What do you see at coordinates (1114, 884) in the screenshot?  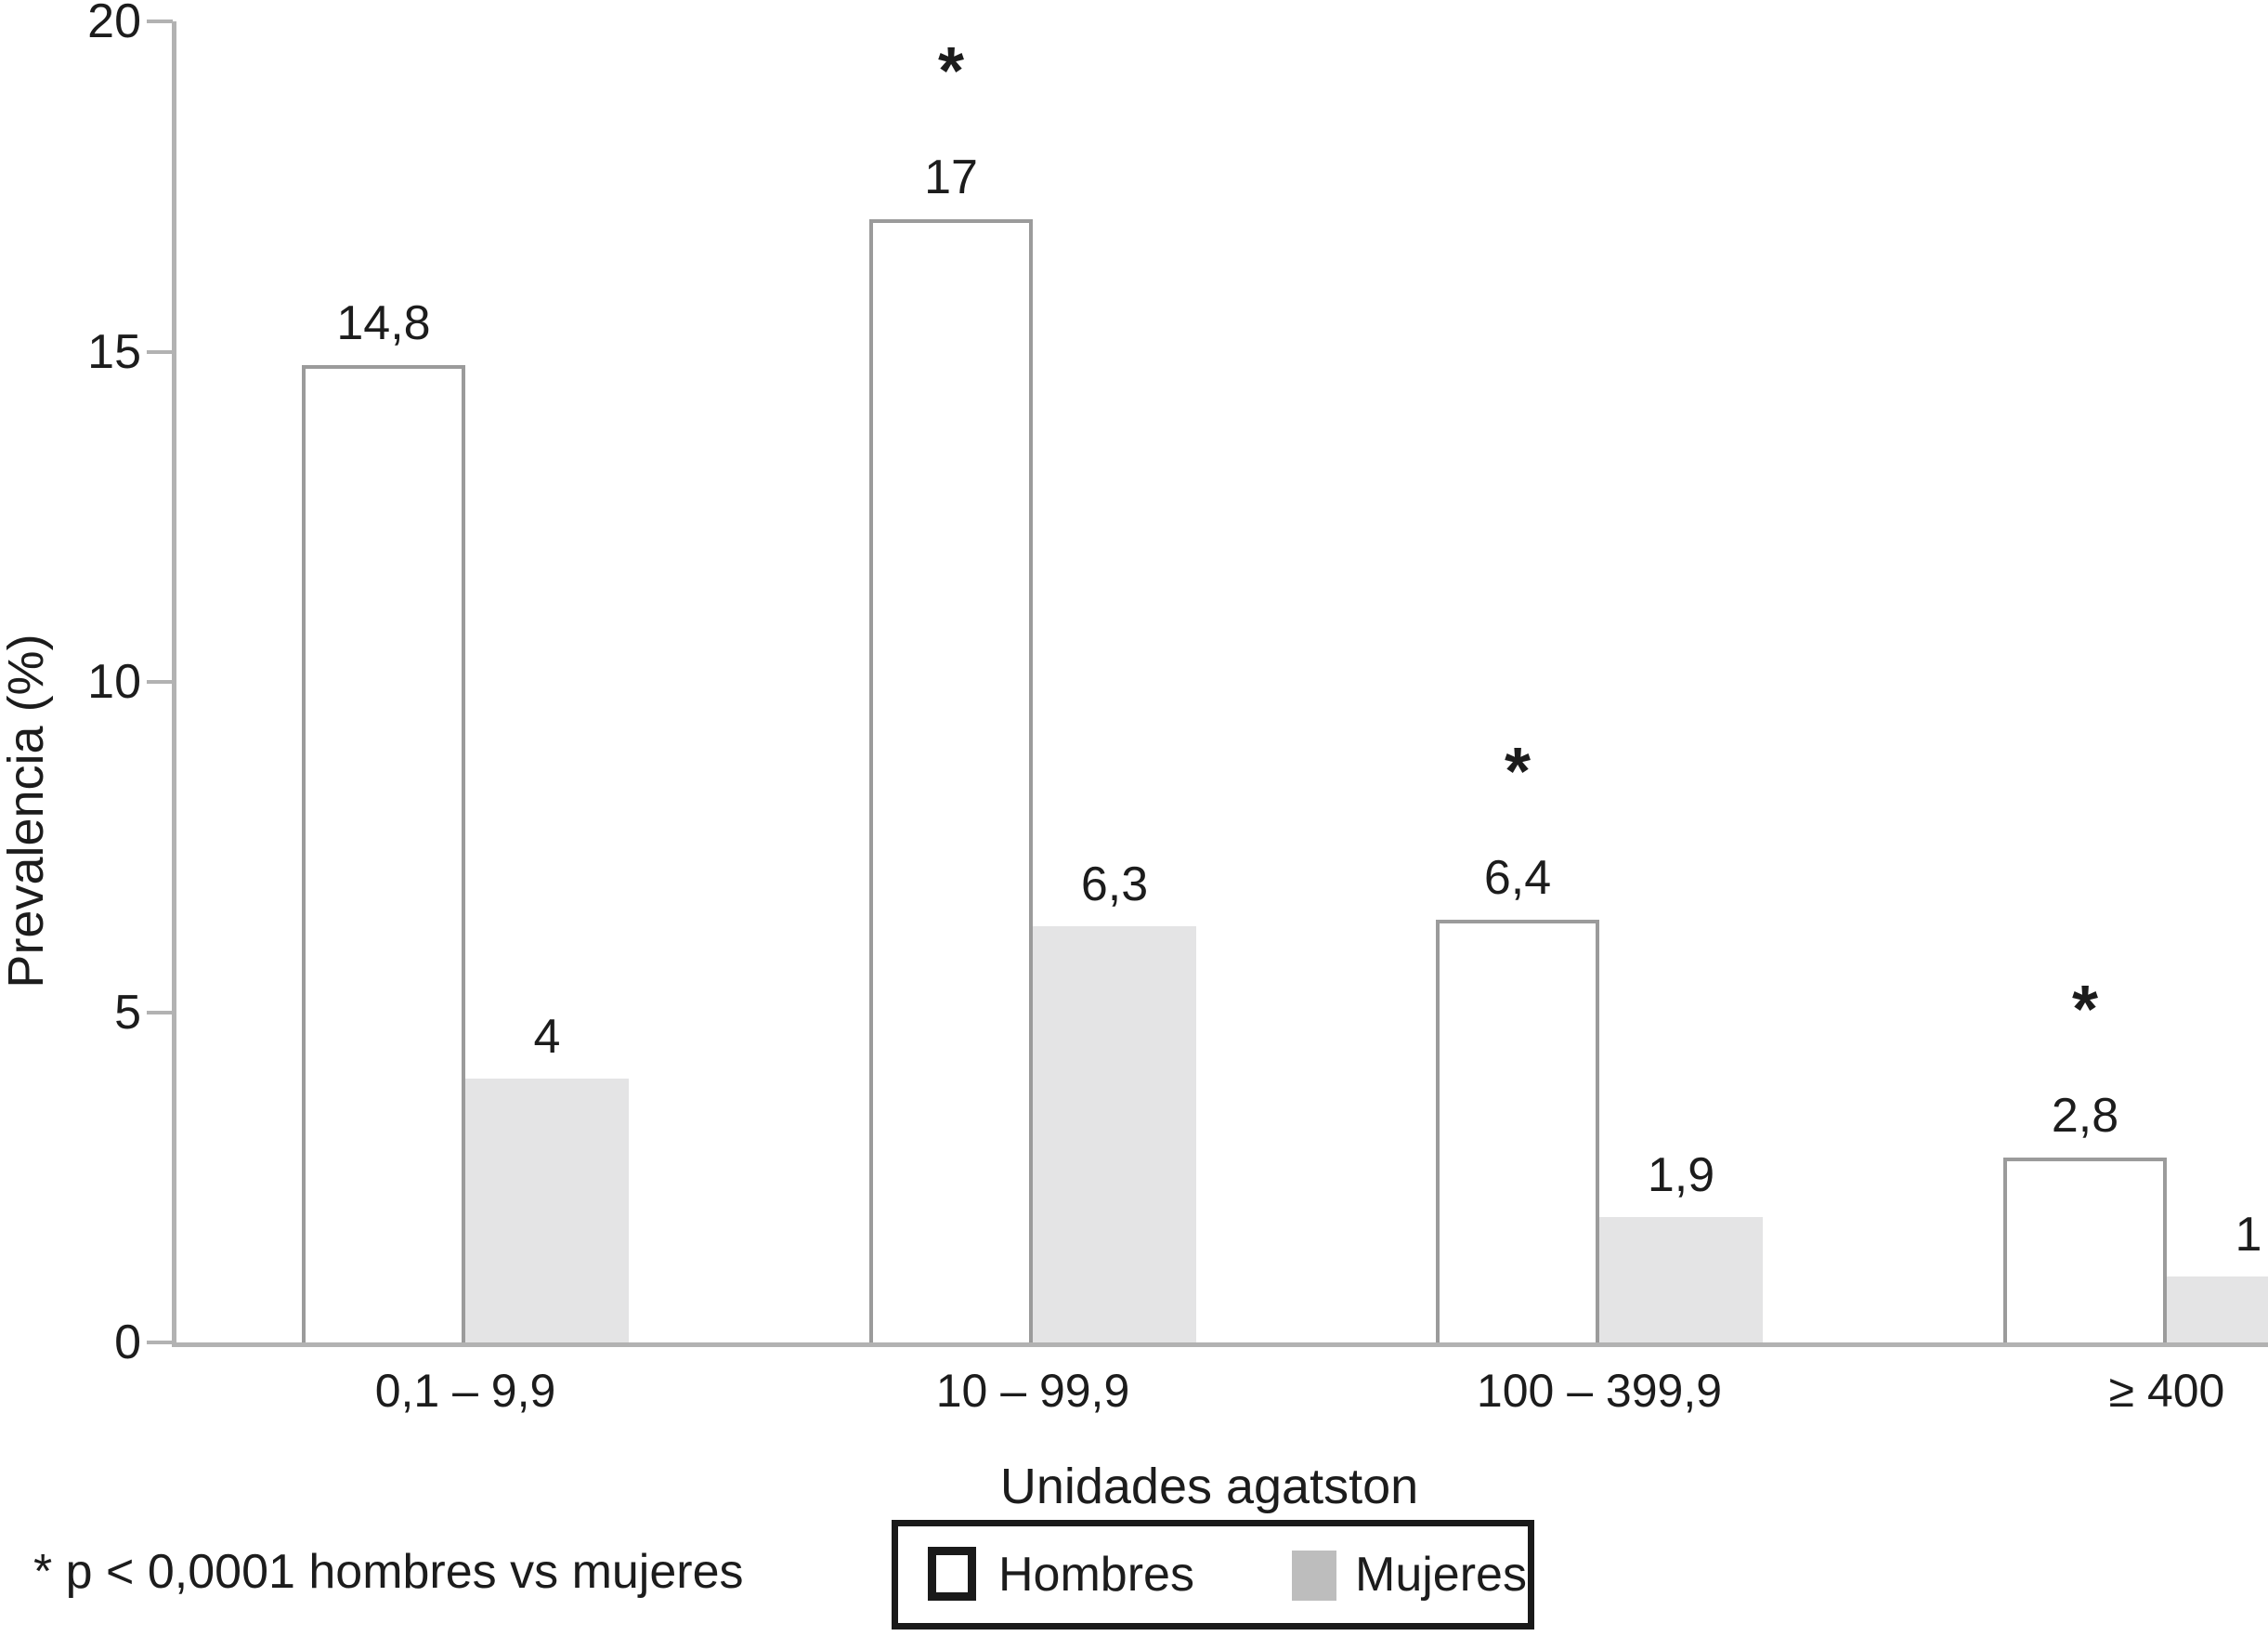 I see `value-label-mujeres-1: 6,3` at bounding box center [1114, 884].